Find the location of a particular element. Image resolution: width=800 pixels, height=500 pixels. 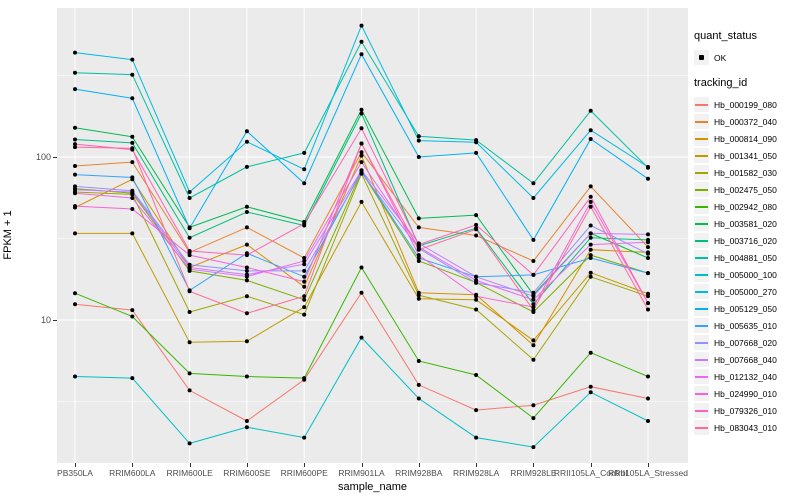

x-tick-label-RRIM600SE: RRIM600SE is located at coordinates (247, 473).